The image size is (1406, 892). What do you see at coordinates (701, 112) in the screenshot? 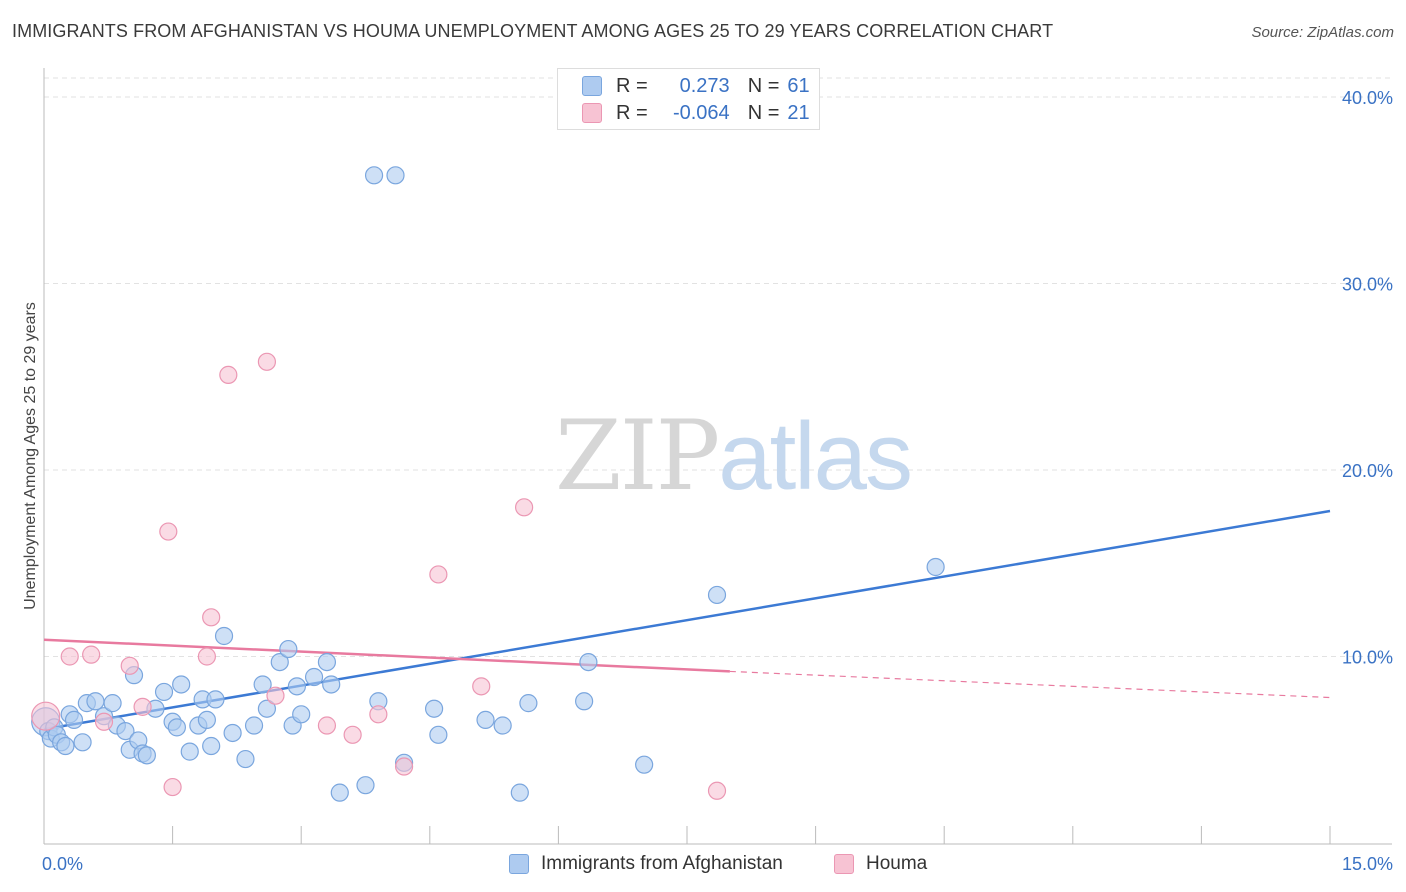
I see `legend-r-value: -0.064` at bounding box center [701, 112].